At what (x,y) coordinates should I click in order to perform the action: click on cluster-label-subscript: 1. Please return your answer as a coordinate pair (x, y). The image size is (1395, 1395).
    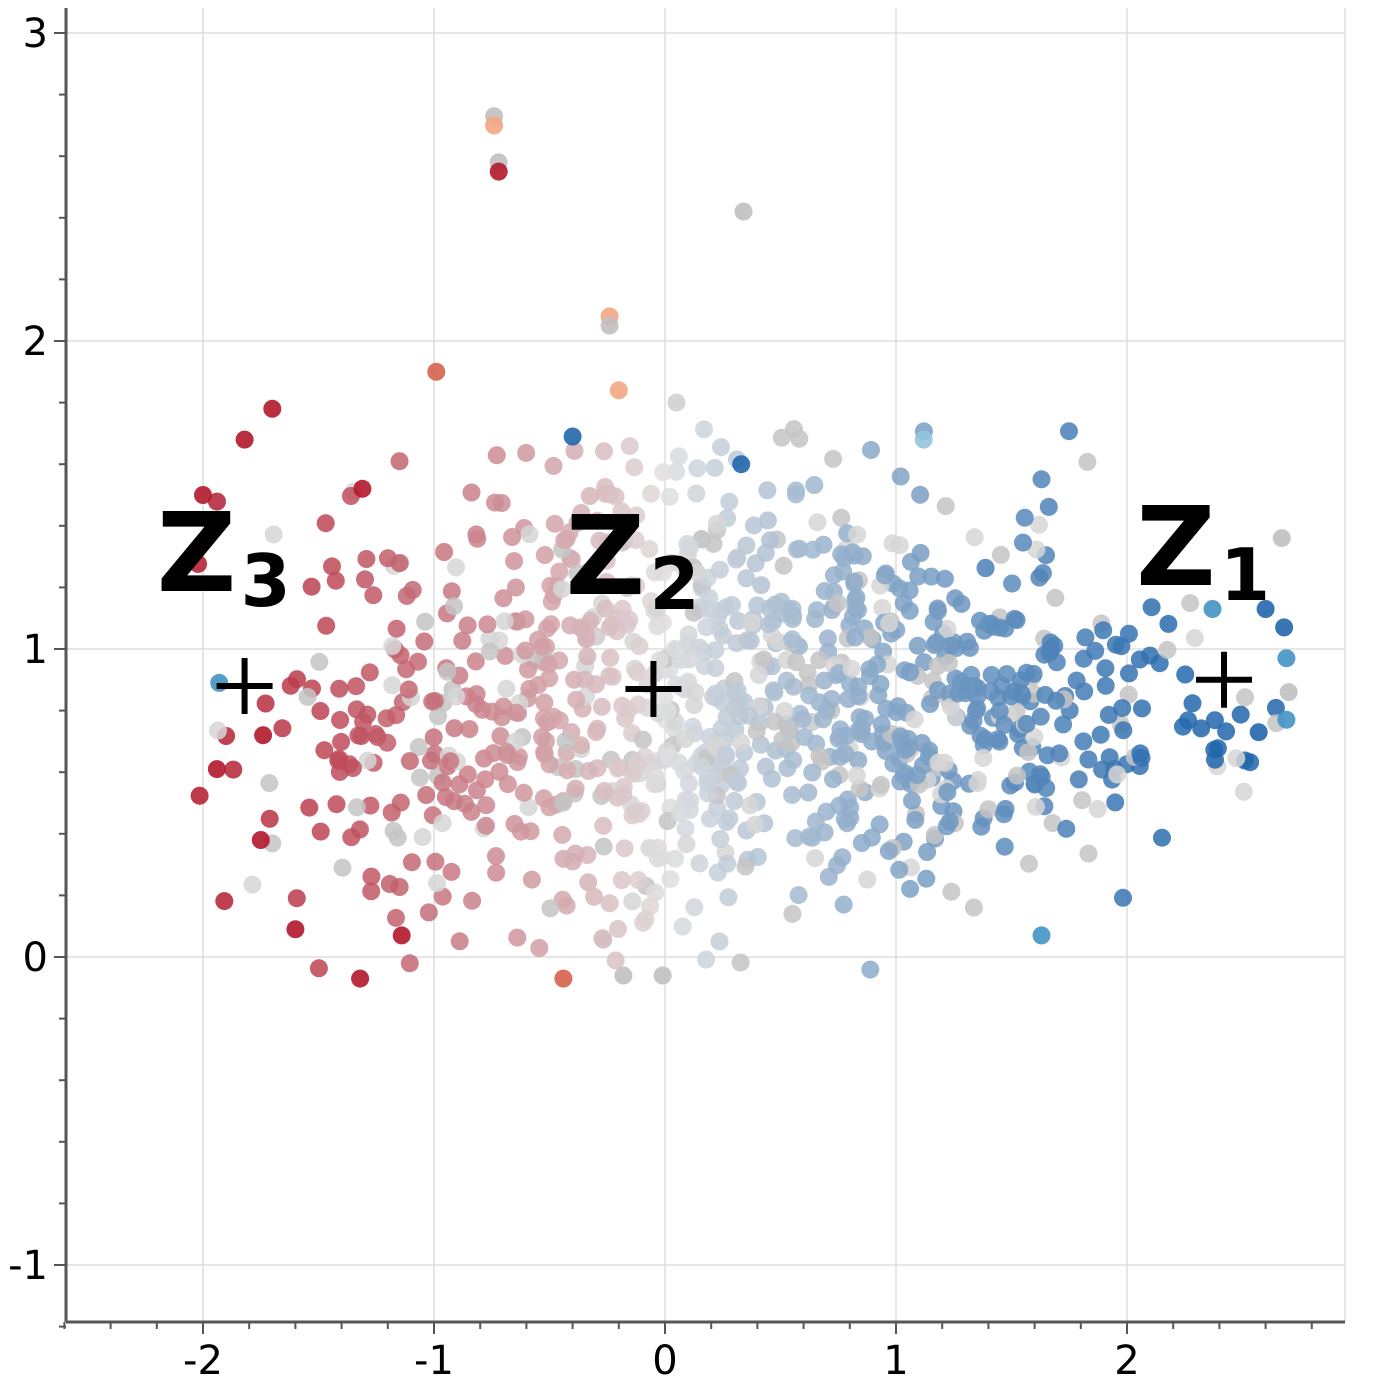
    Looking at the image, I should click on (1245, 575).